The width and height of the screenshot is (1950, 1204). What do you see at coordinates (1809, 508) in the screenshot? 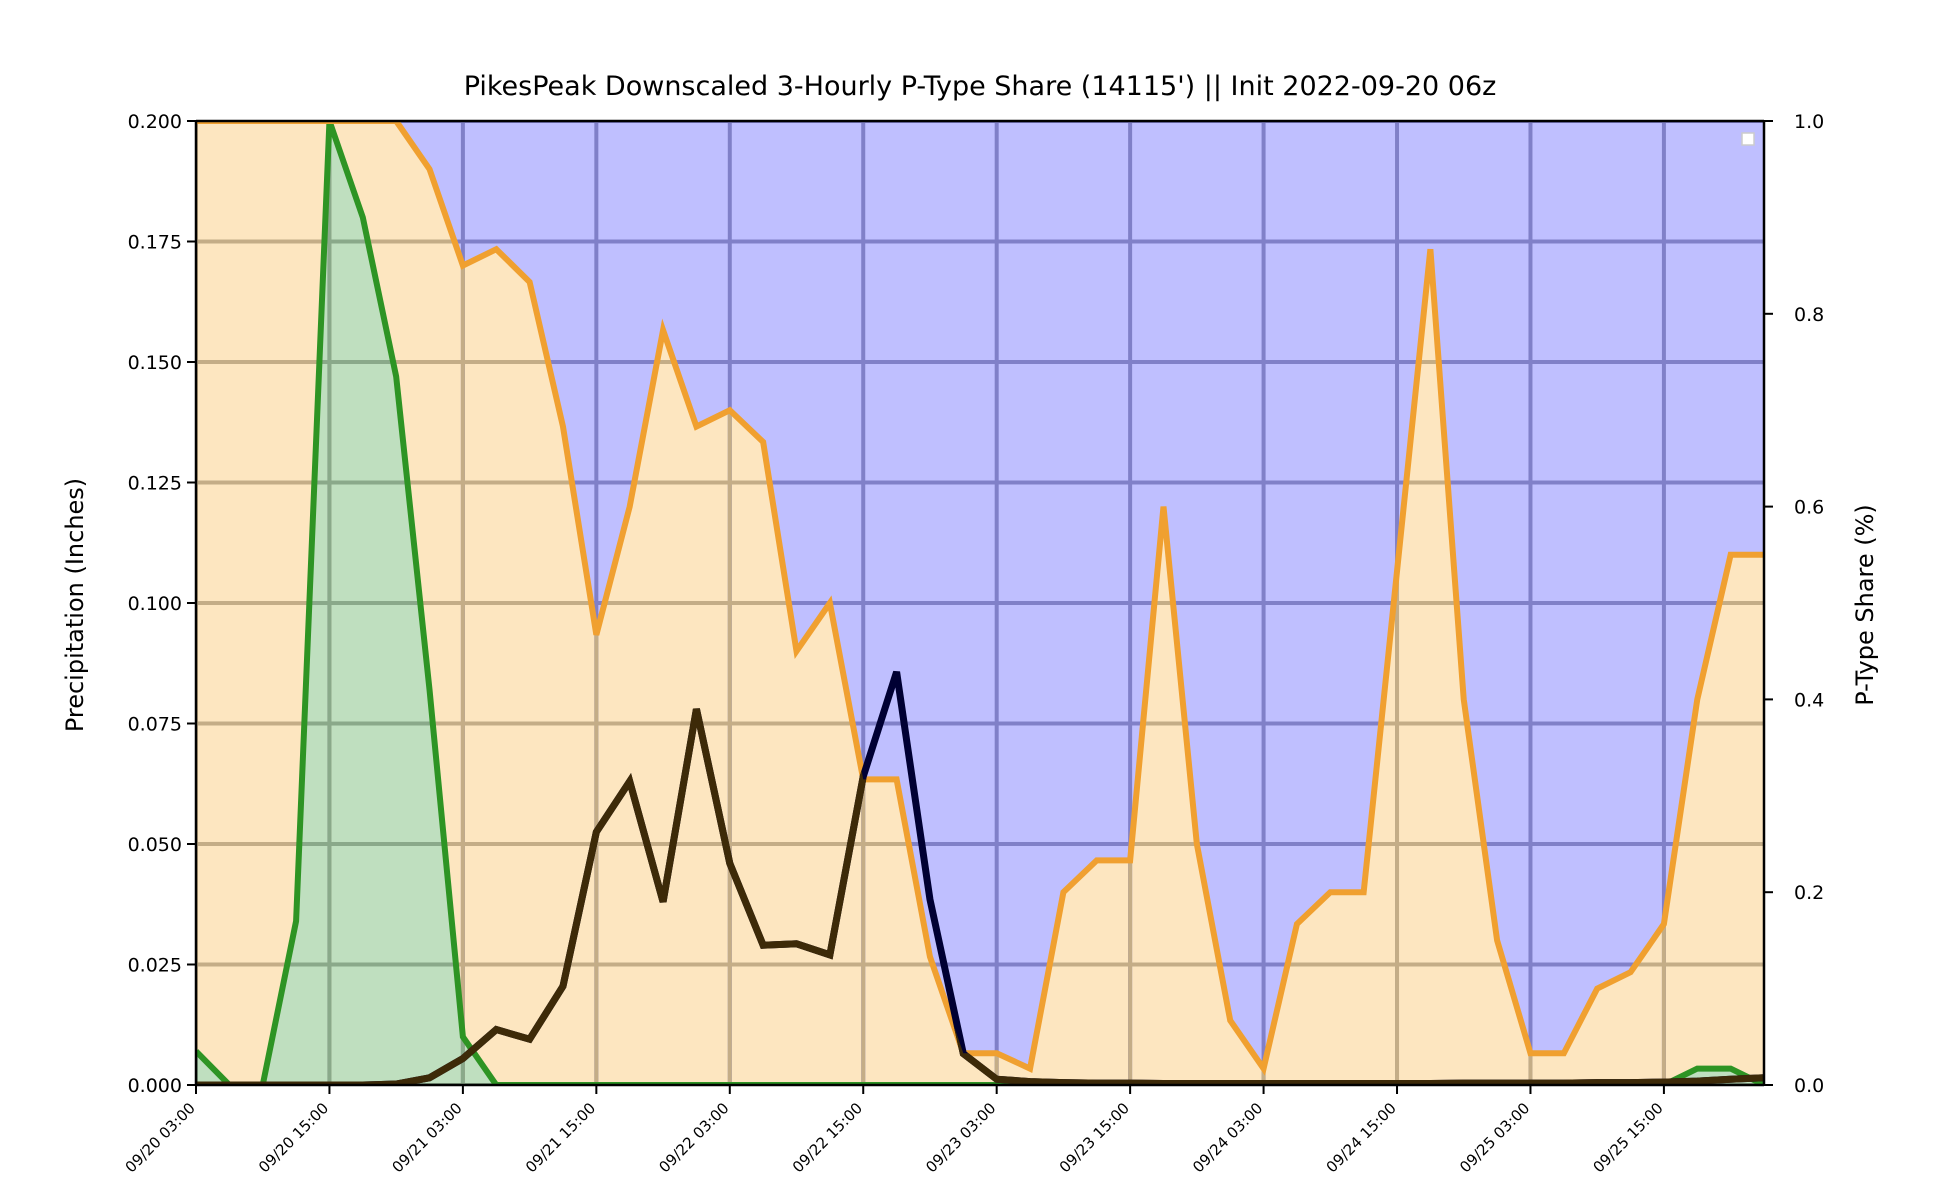
I see `y-tick-label-right: 0.6` at bounding box center [1809, 508].